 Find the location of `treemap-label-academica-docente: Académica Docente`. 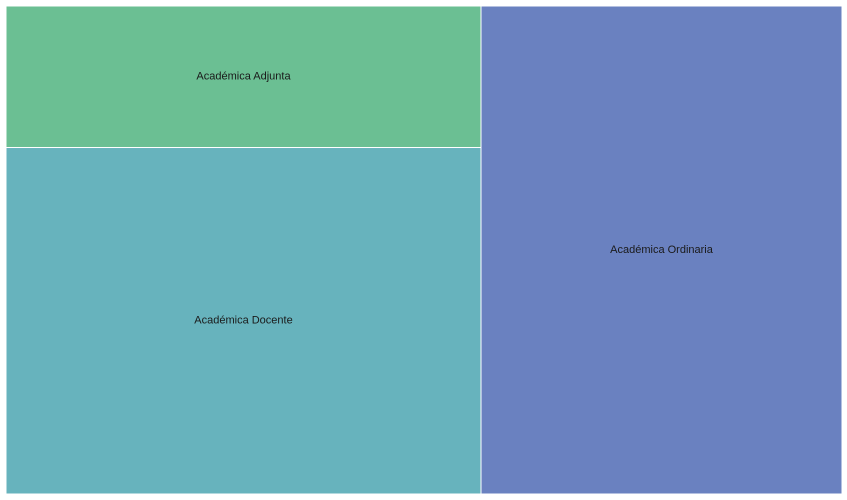

treemap-label-academica-docente: Académica Docente is located at coordinates (243, 321).